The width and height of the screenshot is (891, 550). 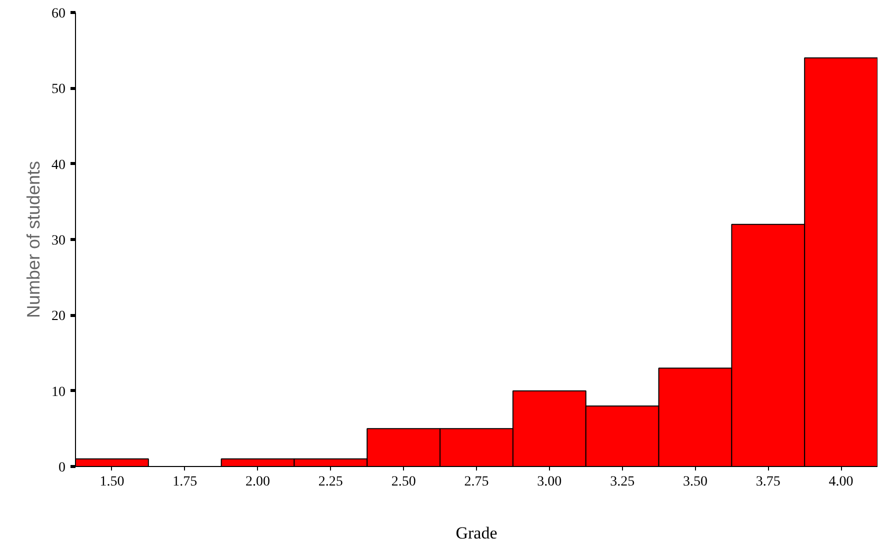 I want to click on y-tick-label: 10, so click(x=59, y=392).